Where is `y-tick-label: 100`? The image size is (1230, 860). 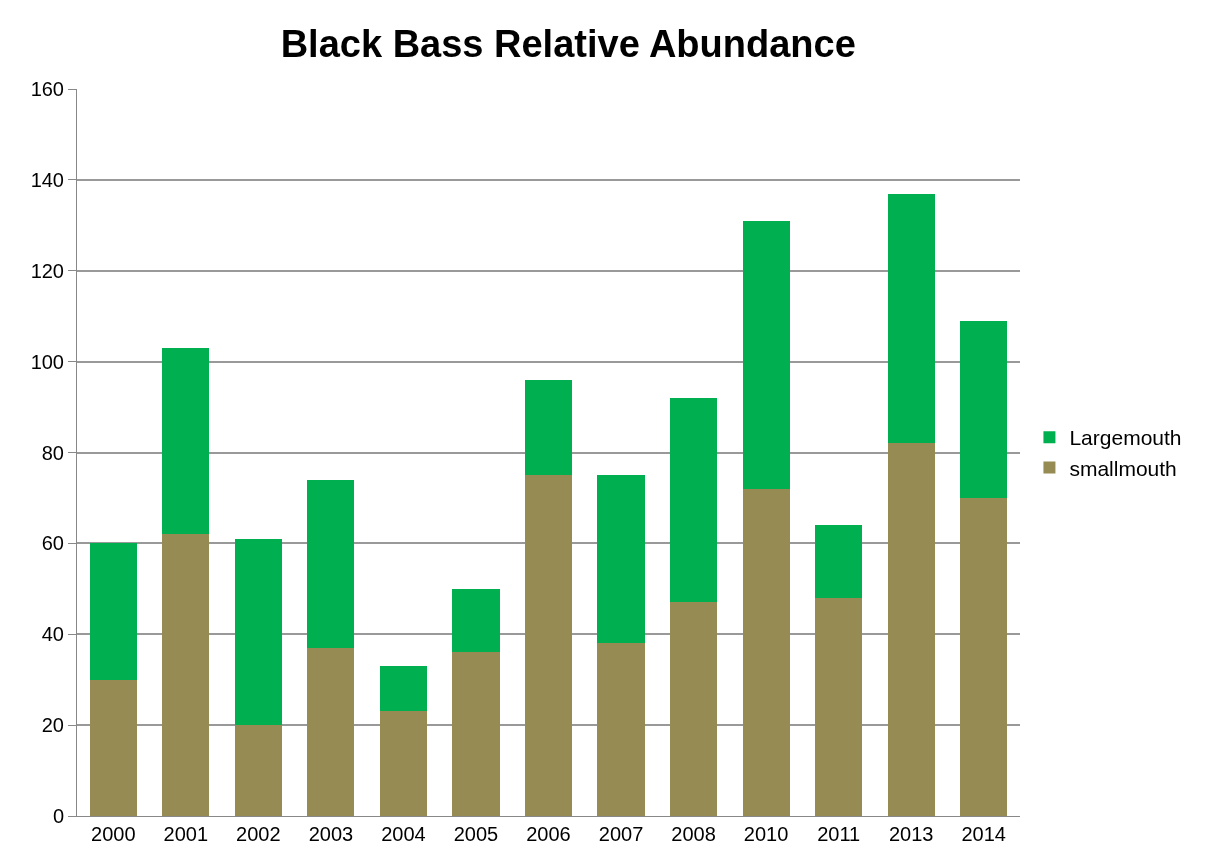
y-tick-label: 100 is located at coordinates (47, 361).